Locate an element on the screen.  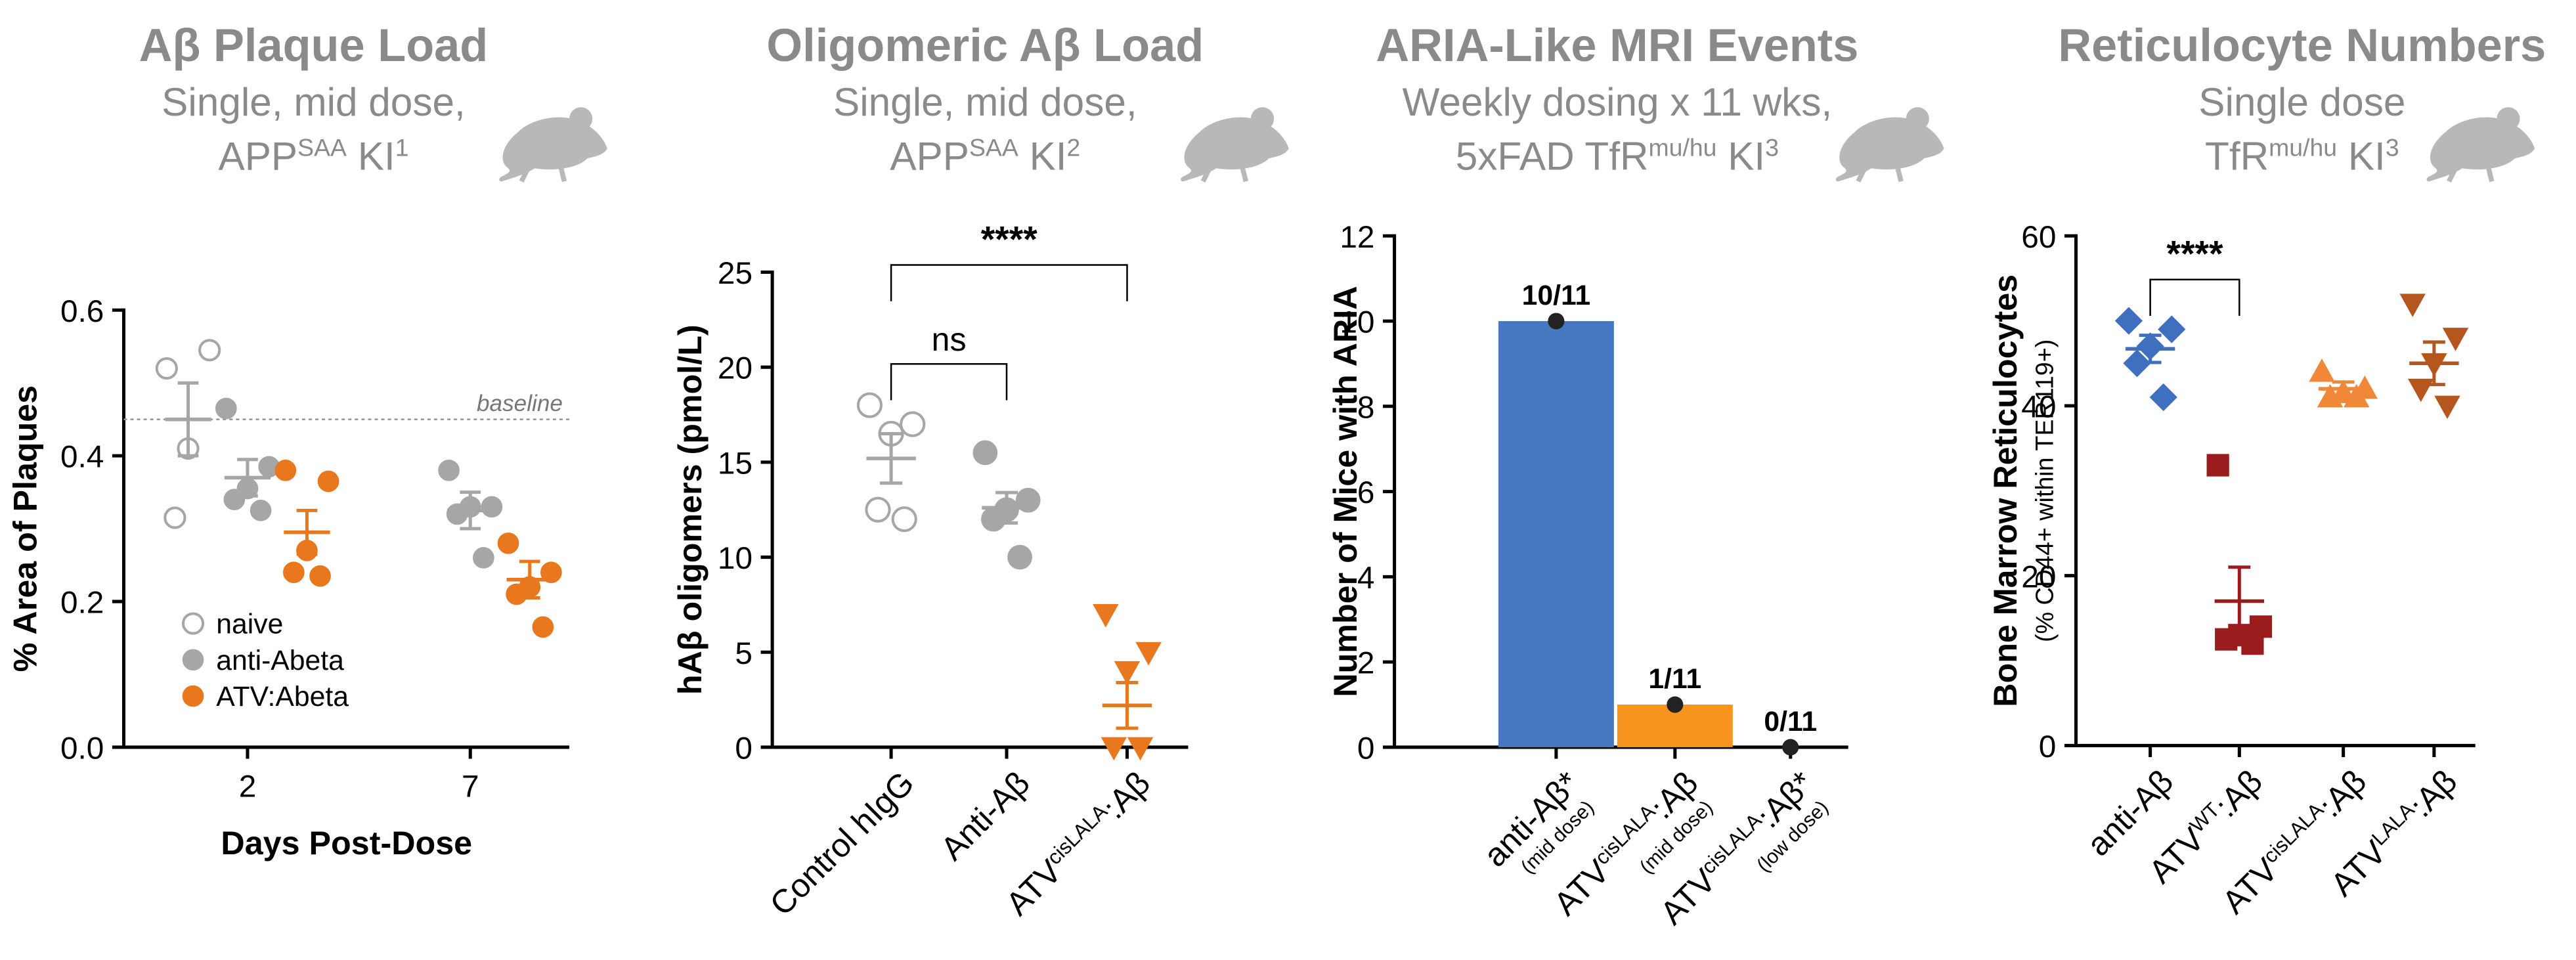
x-tick-label: Control hIgG is located at coordinates (842, 843).